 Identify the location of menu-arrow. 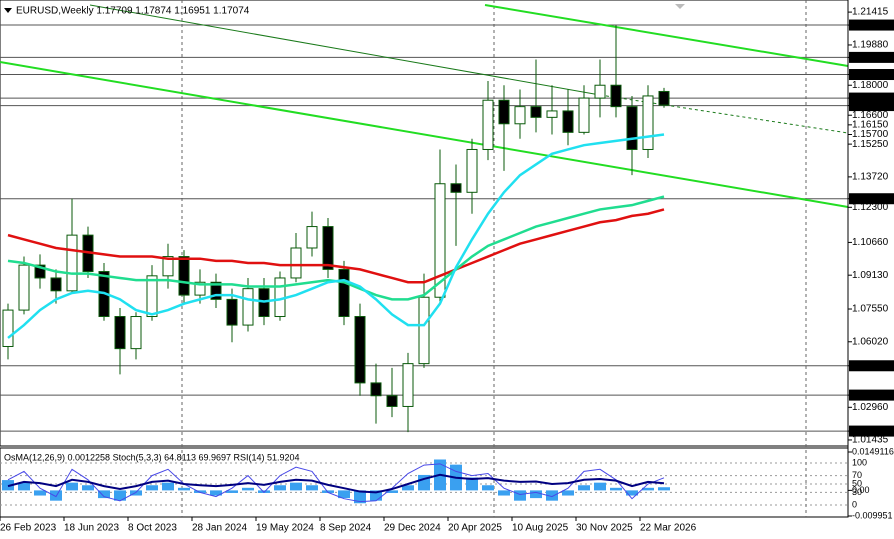
(8, 10).